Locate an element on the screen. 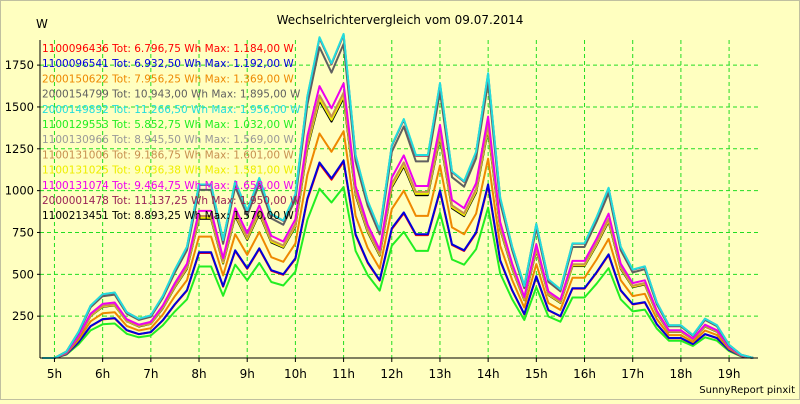 This screenshot has height=404, width=800. x-tick-label-8h: 8h is located at coordinates (198, 374).